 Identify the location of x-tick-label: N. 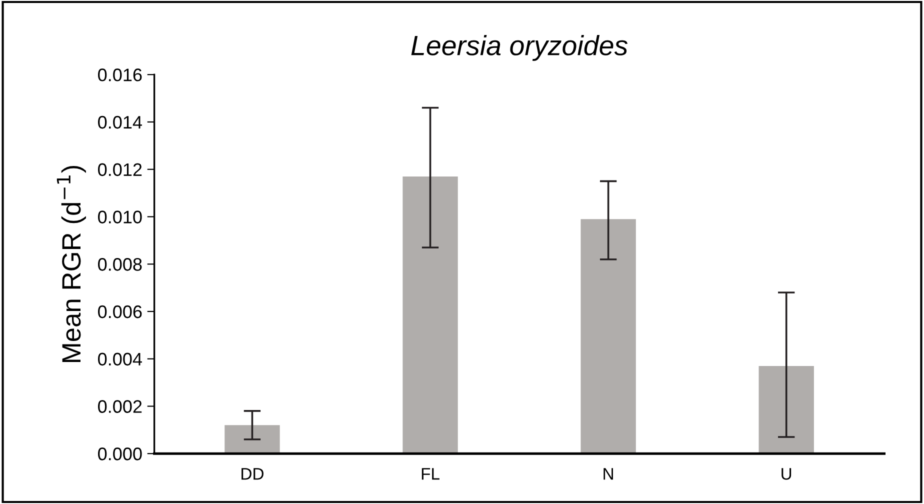
(608, 474).